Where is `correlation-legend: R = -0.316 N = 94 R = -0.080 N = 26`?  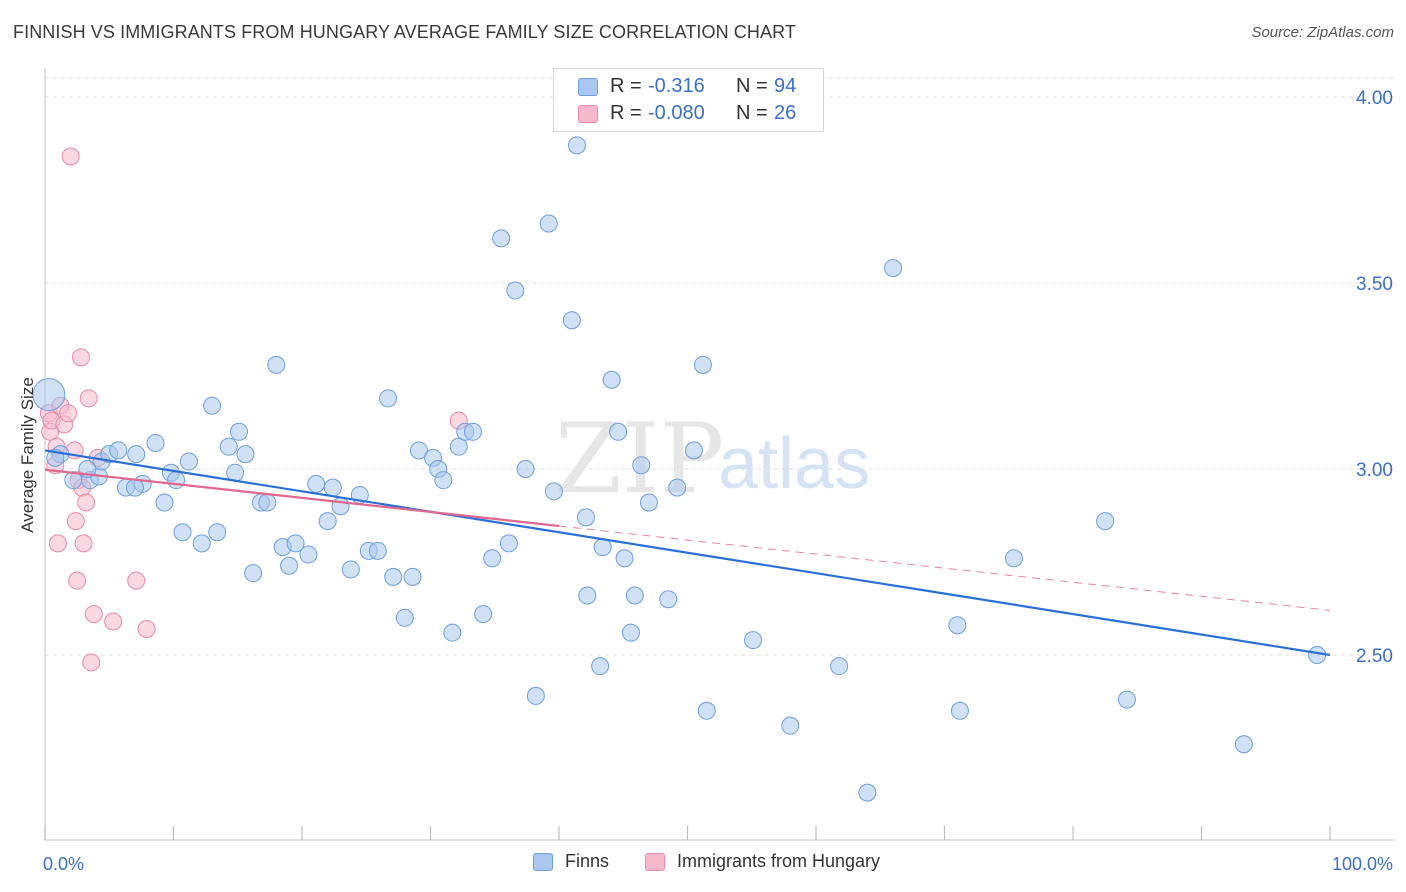 correlation-legend: R = -0.316 N = 94 R = -0.080 N = 26 is located at coordinates (688, 100).